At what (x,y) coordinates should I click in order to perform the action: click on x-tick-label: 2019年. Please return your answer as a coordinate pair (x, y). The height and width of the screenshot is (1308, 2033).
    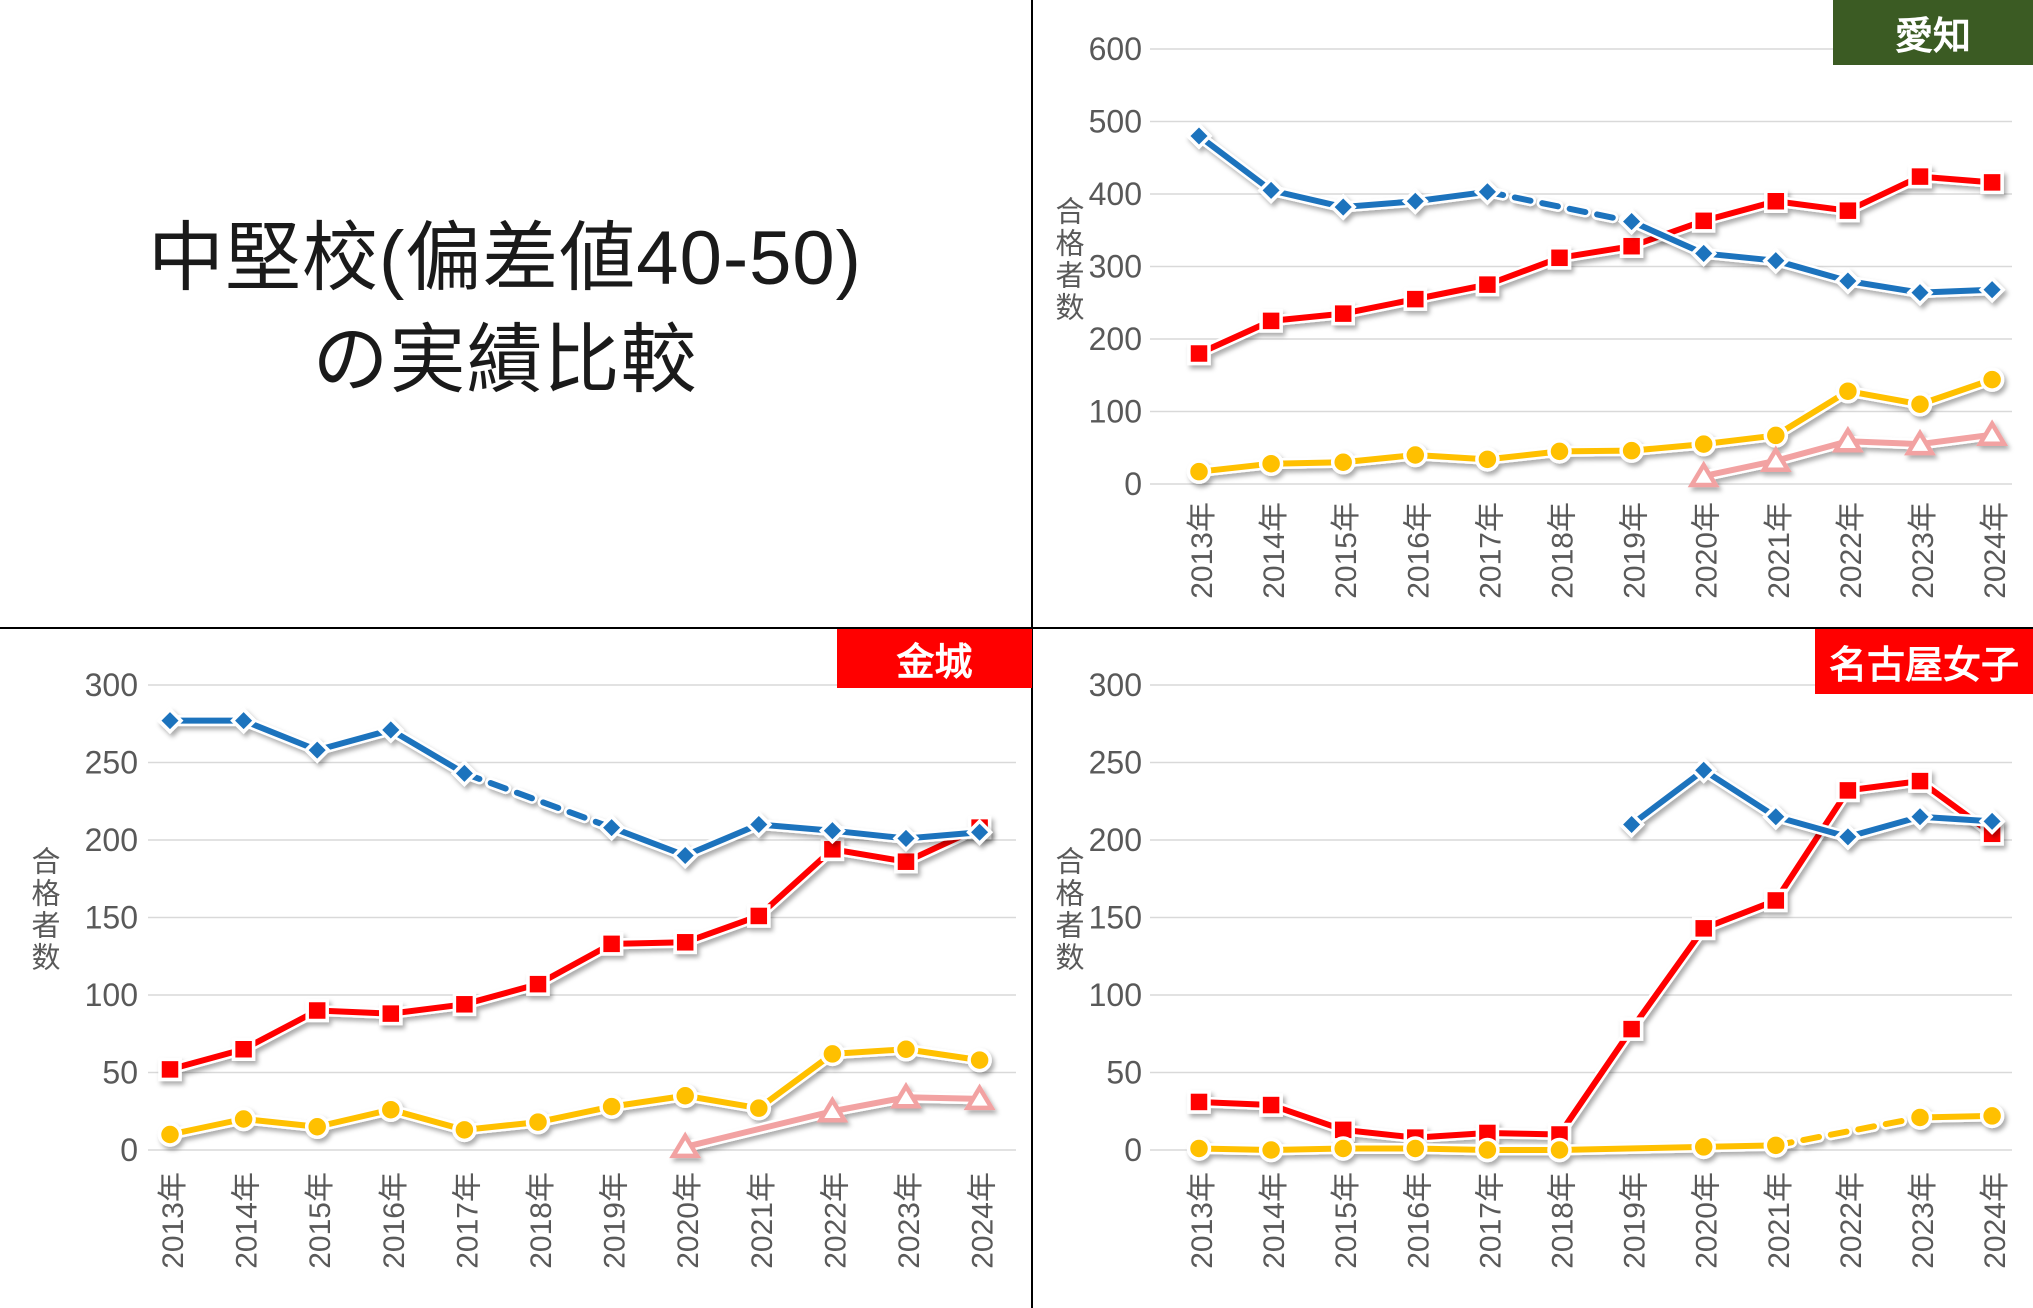
    Looking at the image, I should click on (1635, 1220).